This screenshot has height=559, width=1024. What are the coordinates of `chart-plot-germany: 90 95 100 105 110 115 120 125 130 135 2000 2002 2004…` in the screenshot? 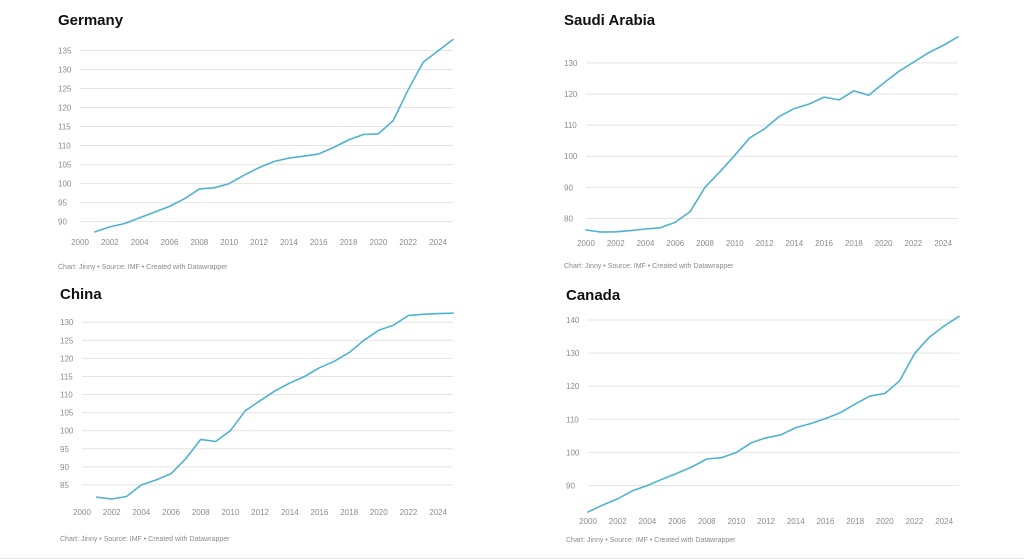 It's located at (257, 142).